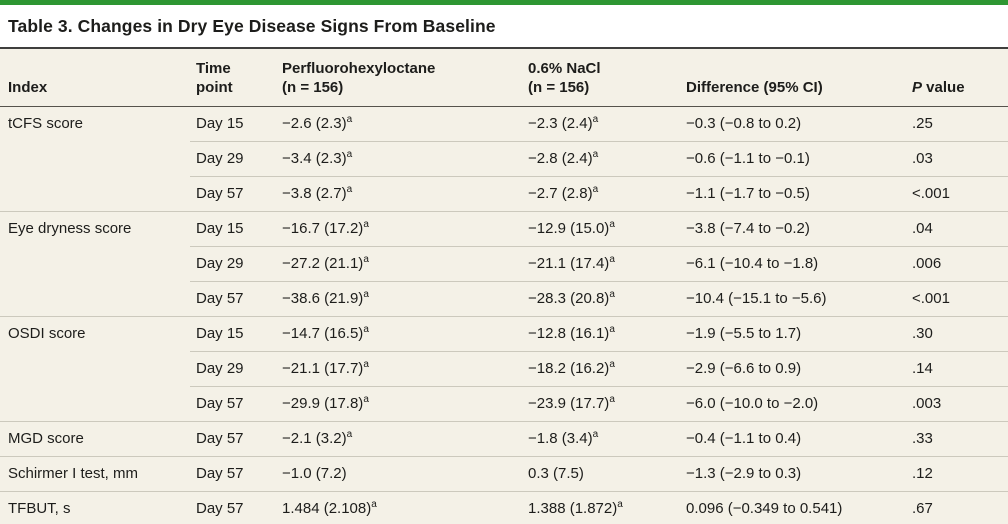 The width and height of the screenshot is (1008, 524). Describe the element at coordinates (744, 368) in the screenshot. I see `cell-difference-text: −2.9 (−6.6 to 0.9)` at that location.